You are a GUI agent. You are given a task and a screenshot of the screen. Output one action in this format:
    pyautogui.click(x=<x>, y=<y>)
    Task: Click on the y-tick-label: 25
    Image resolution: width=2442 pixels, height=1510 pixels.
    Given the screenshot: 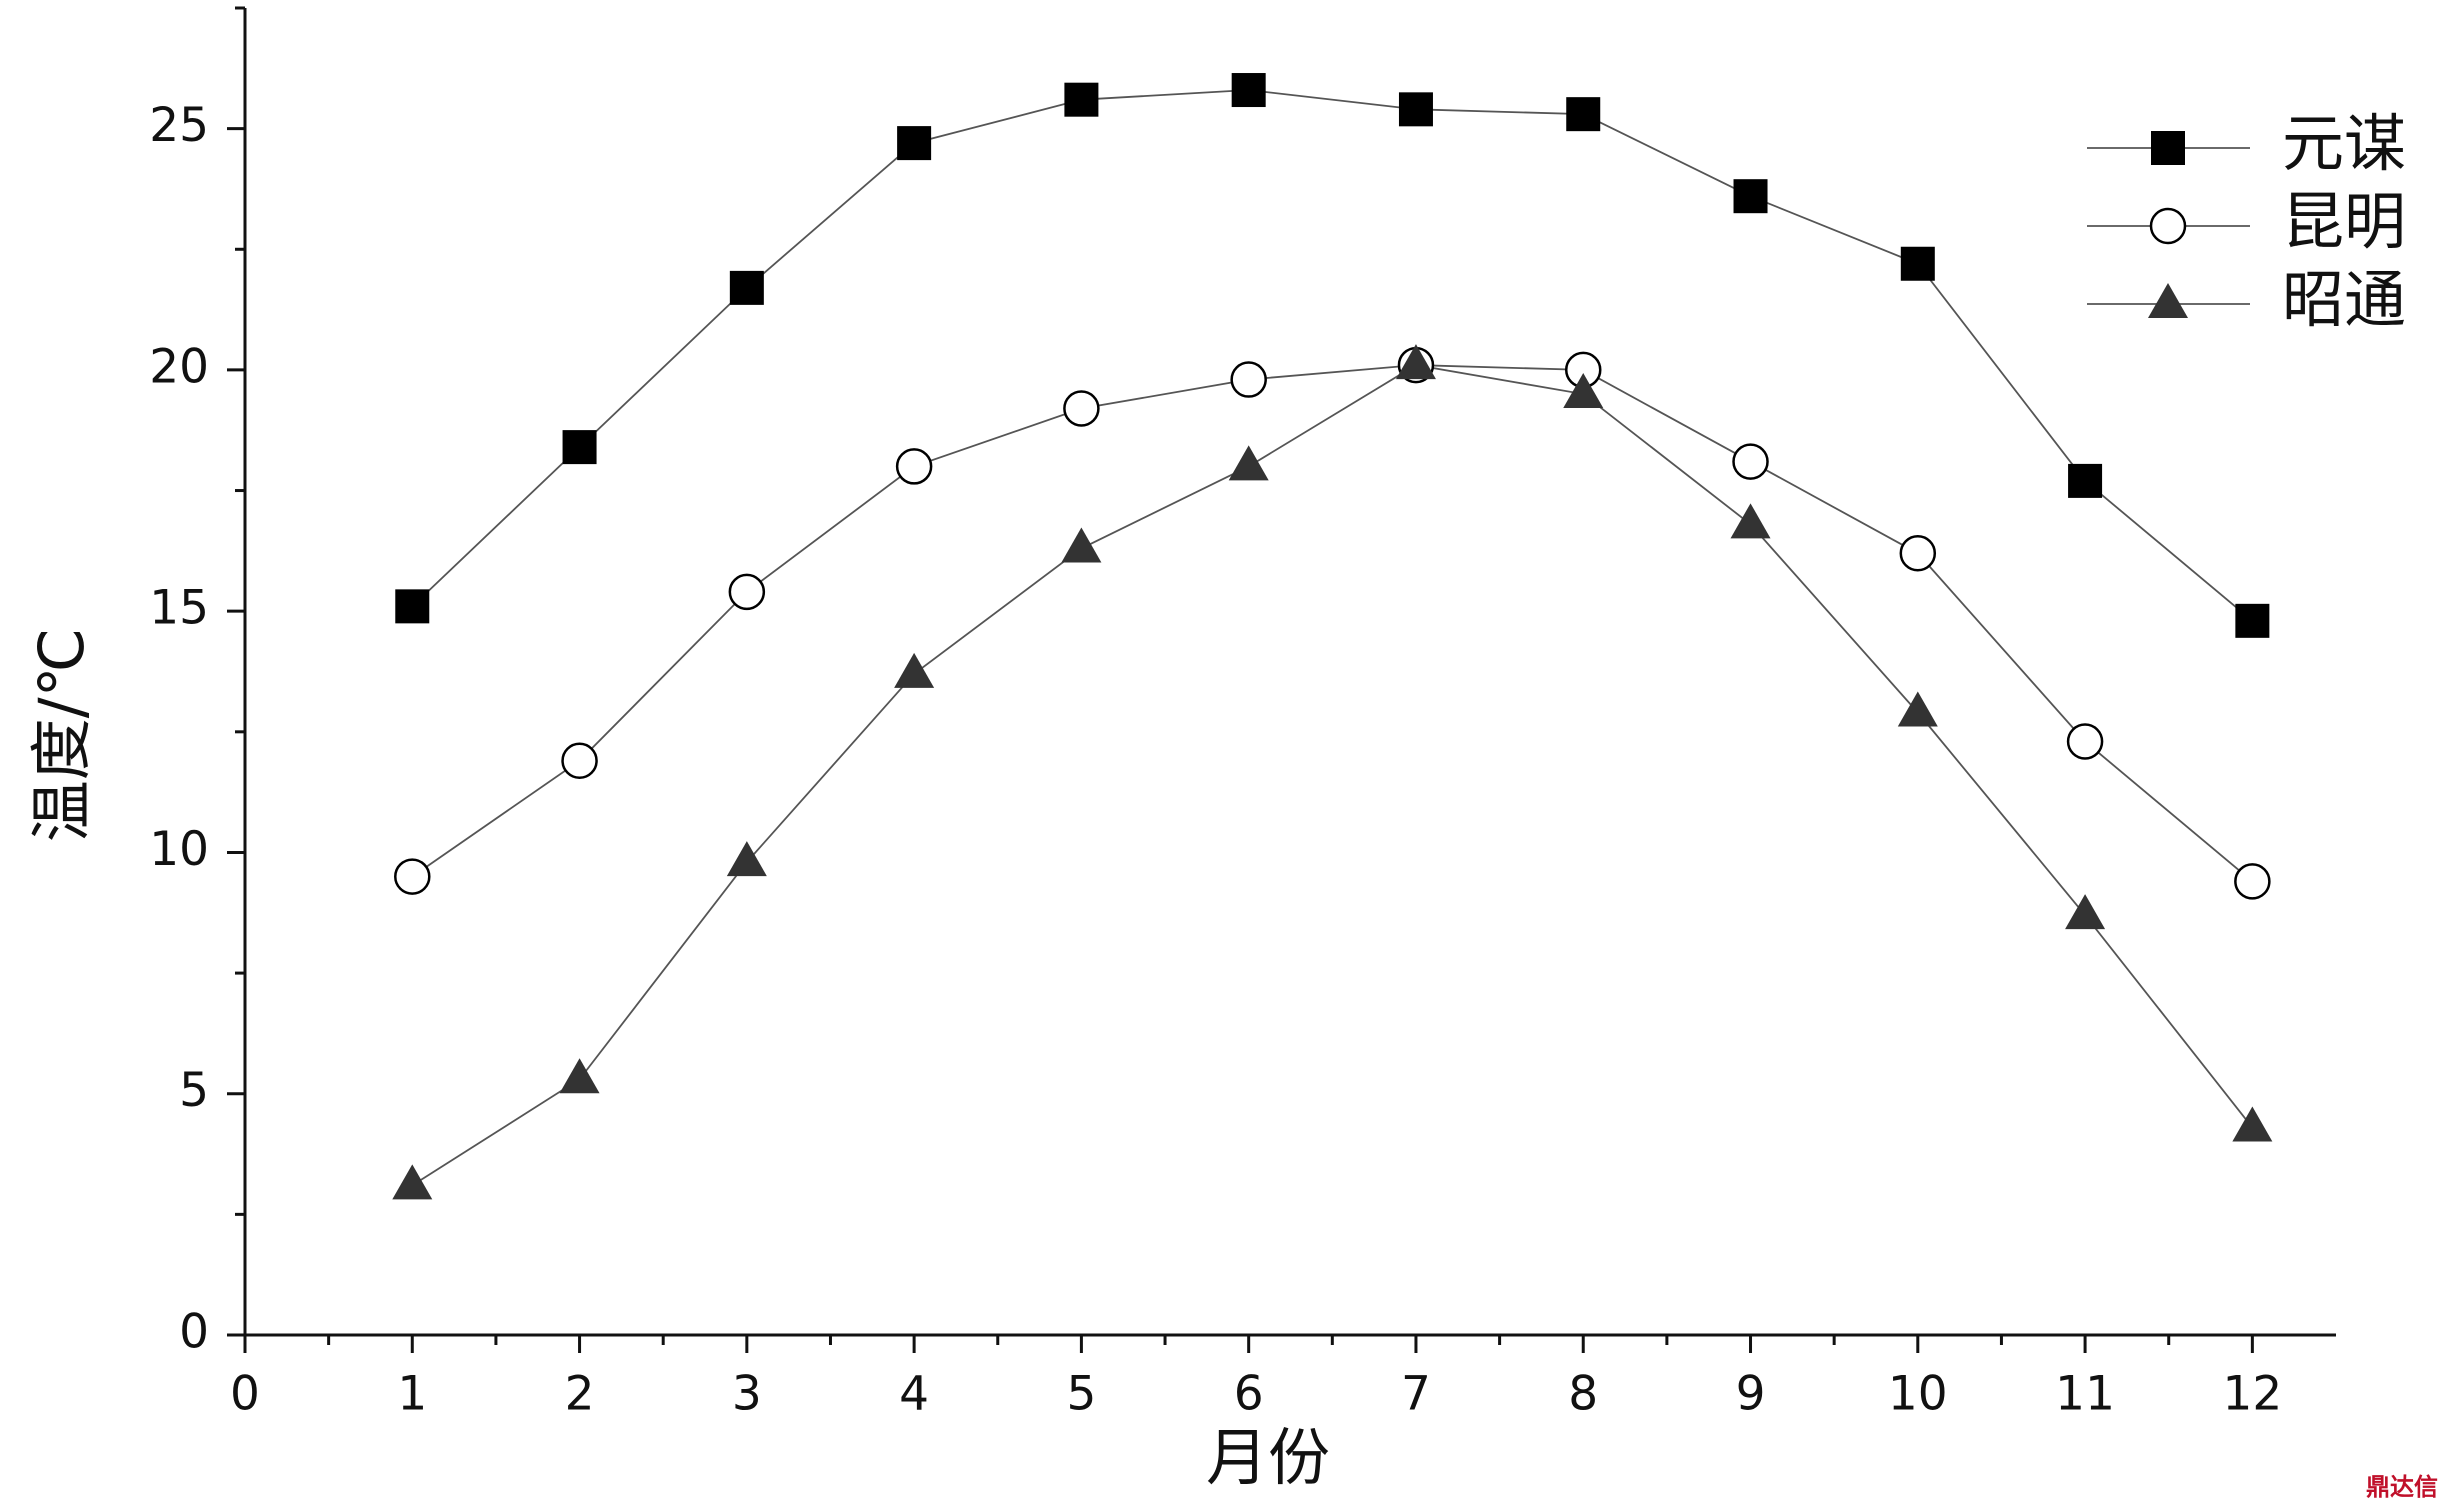 What is the action you would take?
    pyautogui.click(x=179, y=125)
    